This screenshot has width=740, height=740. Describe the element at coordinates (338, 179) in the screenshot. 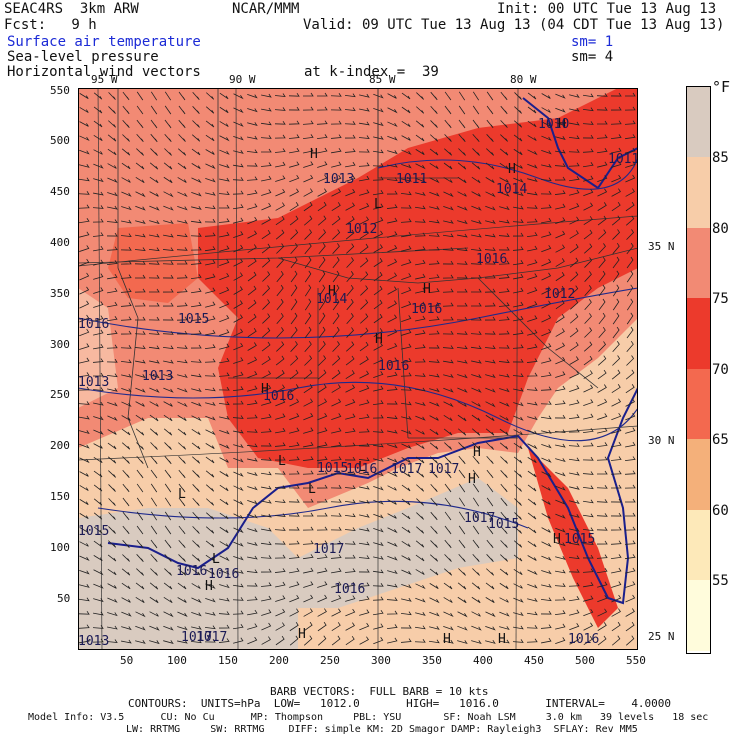

I see `pressure-label: 1013` at that location.